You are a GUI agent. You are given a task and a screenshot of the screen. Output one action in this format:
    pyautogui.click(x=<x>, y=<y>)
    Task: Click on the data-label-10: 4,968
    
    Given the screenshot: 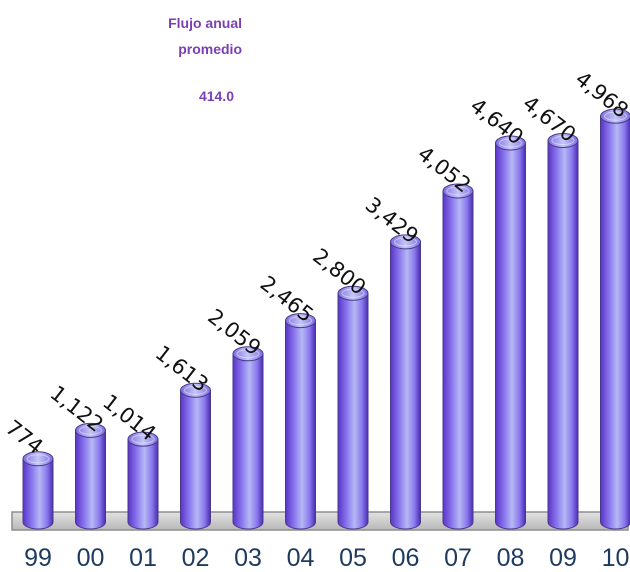 What is the action you would take?
    pyautogui.click(x=600, y=95)
    